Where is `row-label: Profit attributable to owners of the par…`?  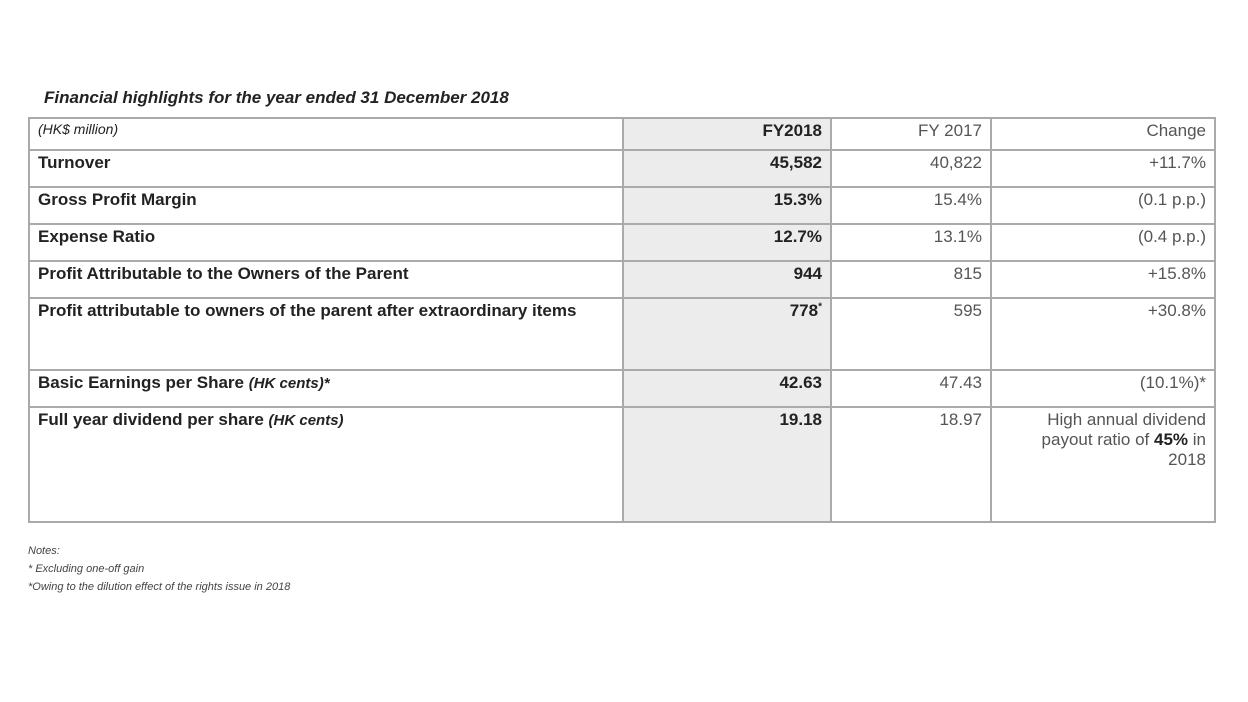 row-label: Profit attributable to owners of the par… is located at coordinates (326, 334).